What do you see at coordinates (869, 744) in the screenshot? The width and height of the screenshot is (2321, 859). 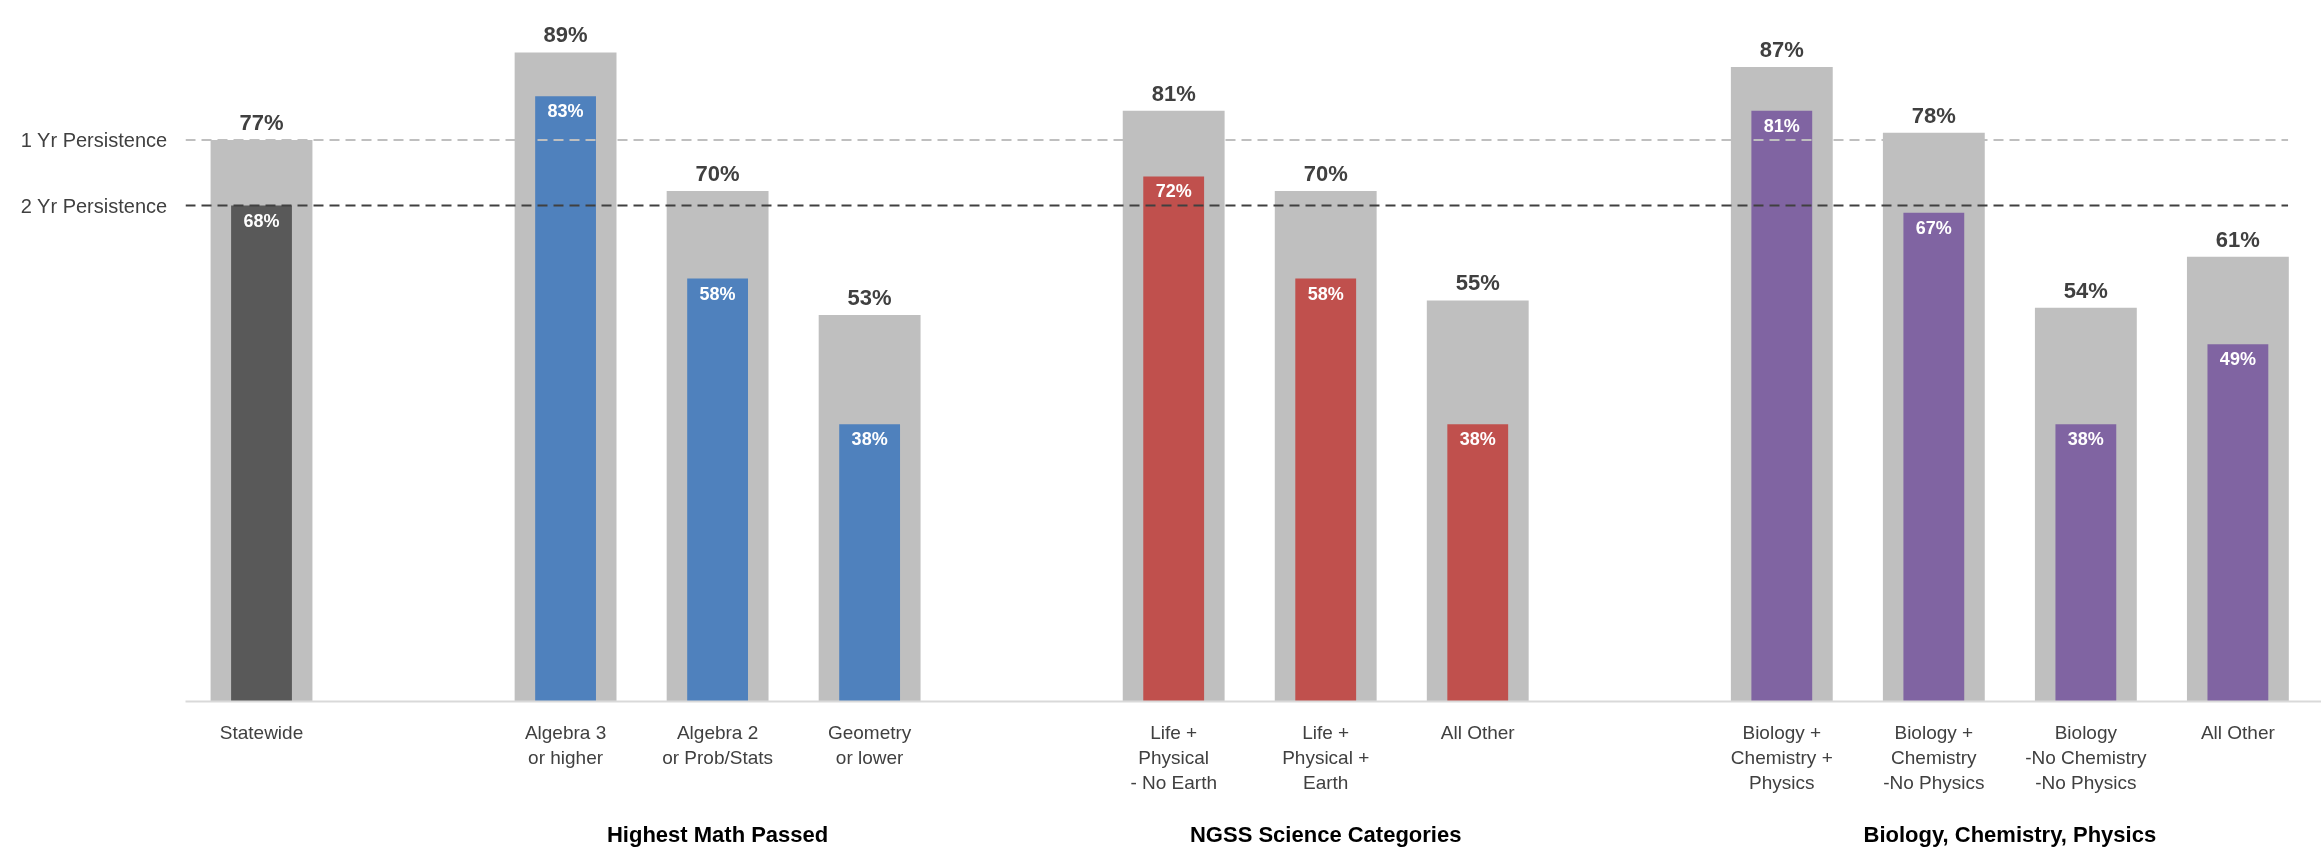 I see `x-tick-label: Geometry or lower` at bounding box center [869, 744].